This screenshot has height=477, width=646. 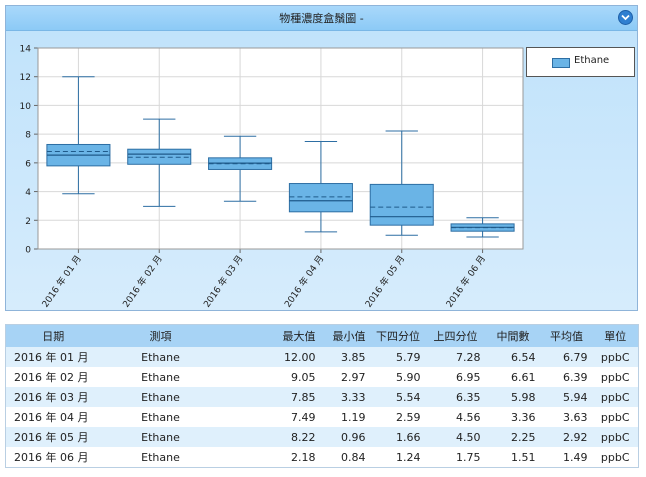 I want to click on y-tick-label: 4, so click(x=28, y=193).